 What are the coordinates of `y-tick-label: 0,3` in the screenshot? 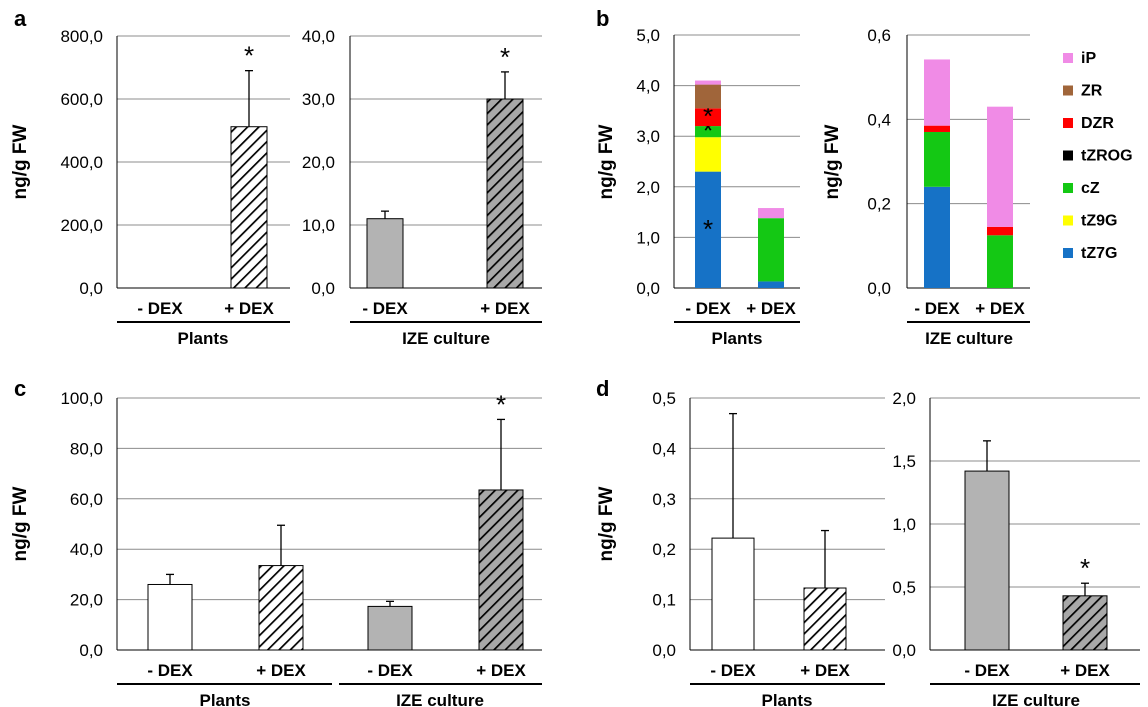 It's located at (664, 499).